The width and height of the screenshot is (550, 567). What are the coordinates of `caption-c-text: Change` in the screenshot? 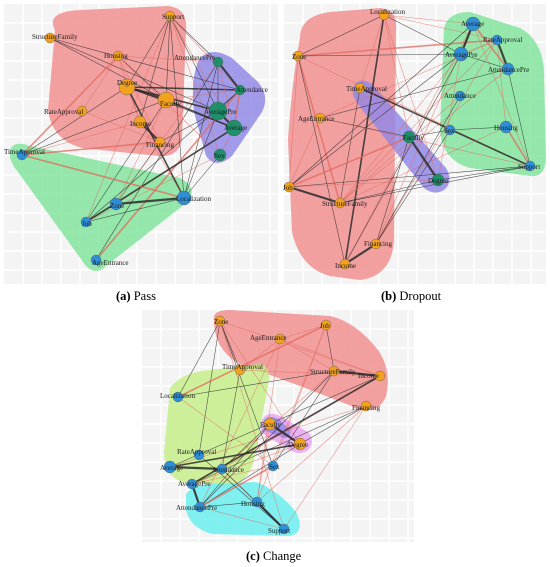 It's located at (281, 556).